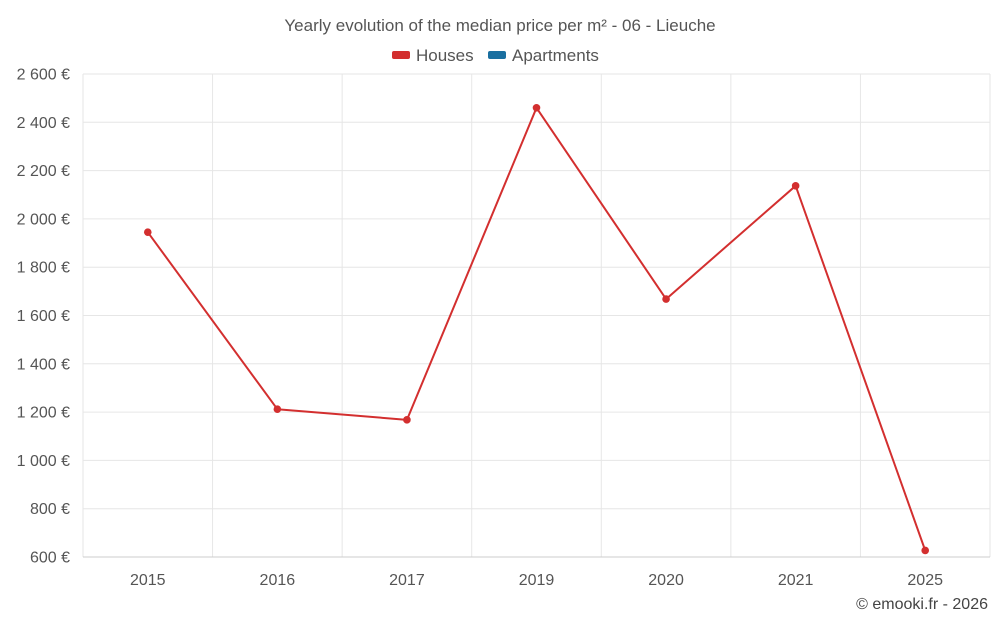 The height and width of the screenshot is (625, 1000). What do you see at coordinates (43, 171) in the screenshot?
I see `y-tick-label: 2 200 €` at bounding box center [43, 171].